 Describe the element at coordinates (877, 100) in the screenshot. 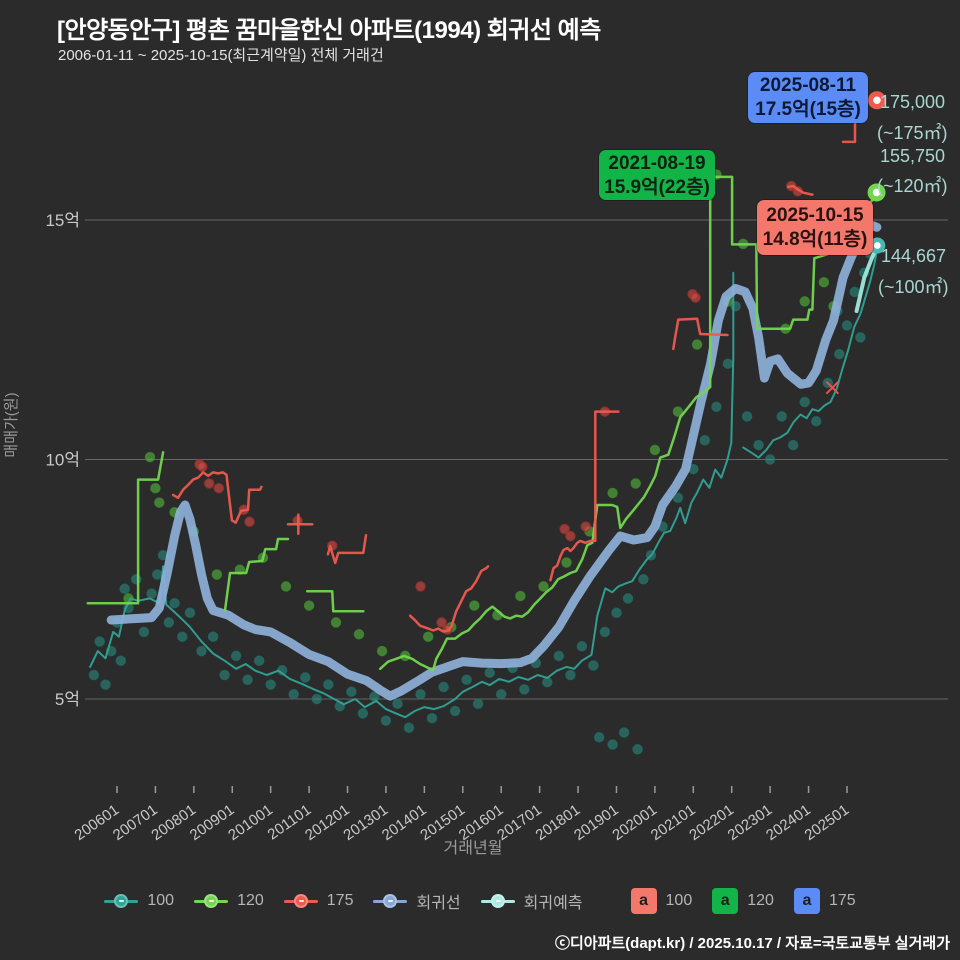

I see `end-marker-175-last-core` at that location.